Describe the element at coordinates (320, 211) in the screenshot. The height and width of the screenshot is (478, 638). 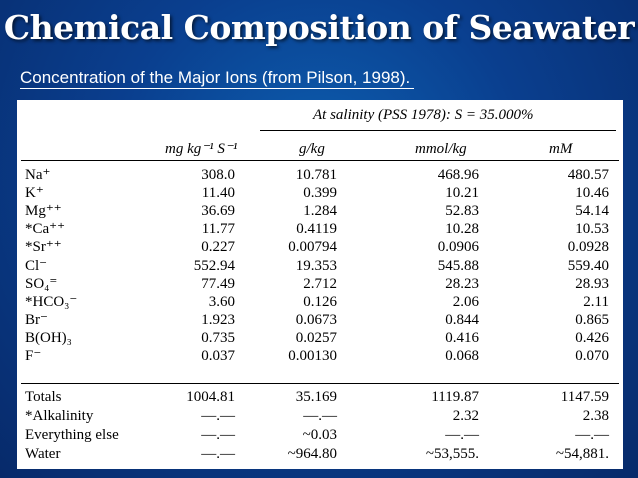
I see `table-cell: 1.284` at that location.